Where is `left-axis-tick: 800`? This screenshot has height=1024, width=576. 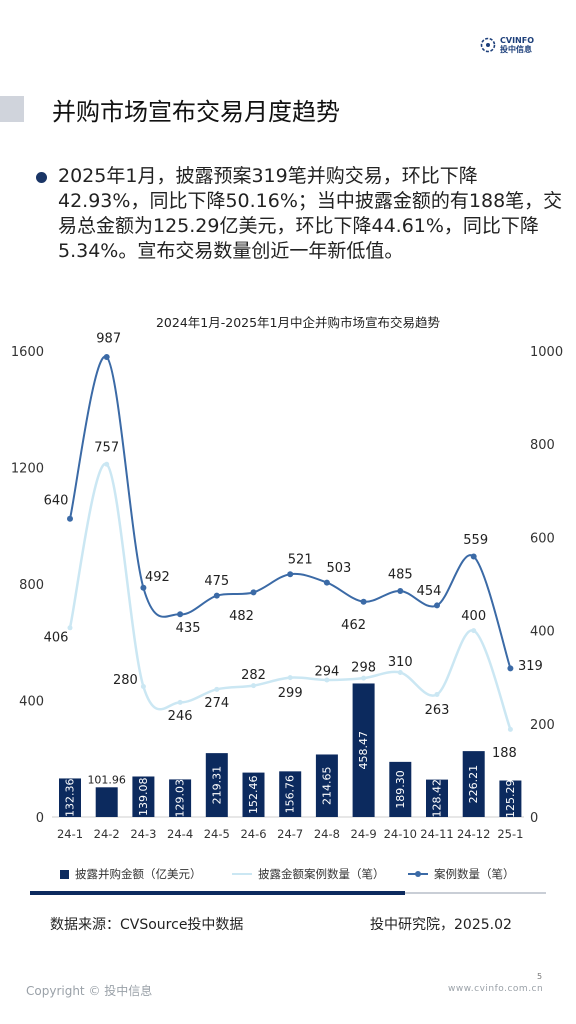 left-axis-tick: 800 is located at coordinates (31, 585).